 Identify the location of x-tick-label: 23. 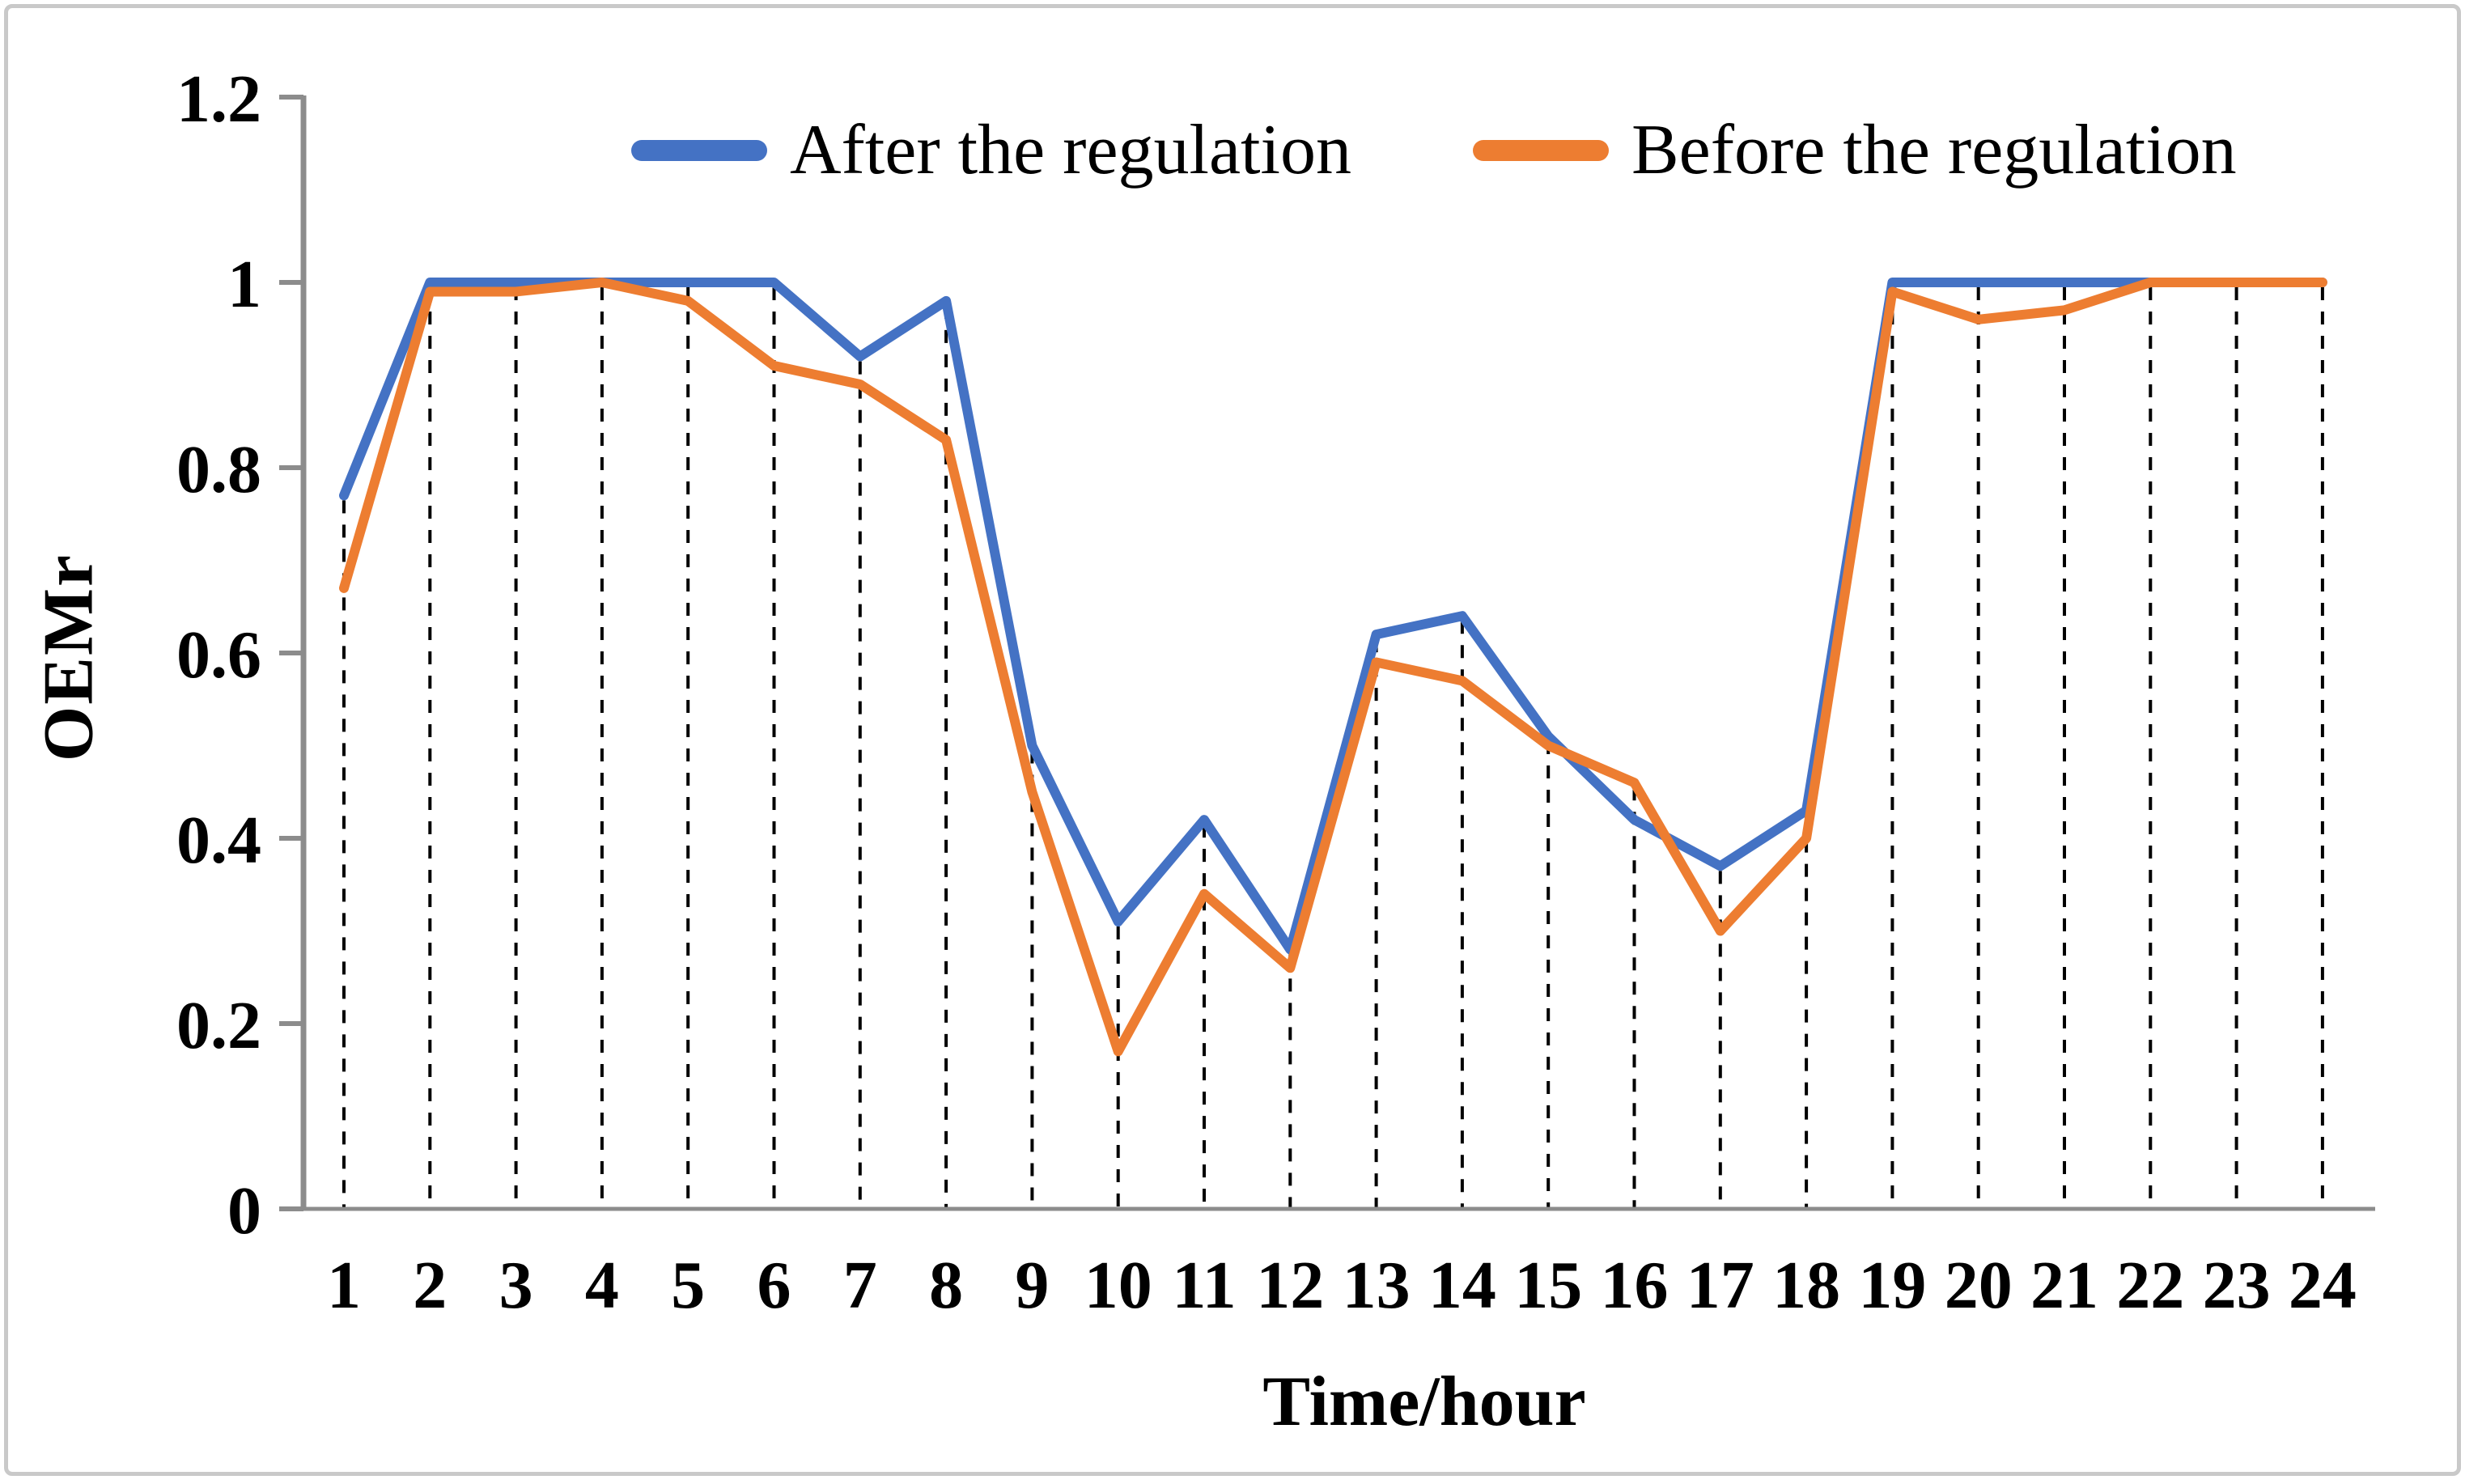
(2237, 1285).